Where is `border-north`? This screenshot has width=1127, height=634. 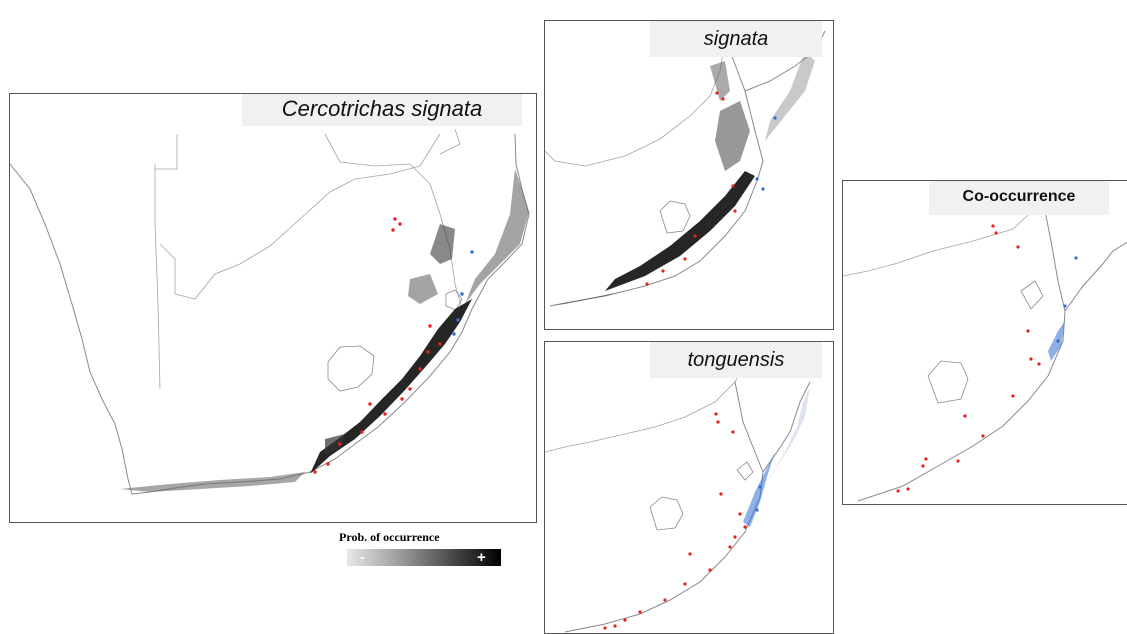
border-north is located at coordinates (450, 141).